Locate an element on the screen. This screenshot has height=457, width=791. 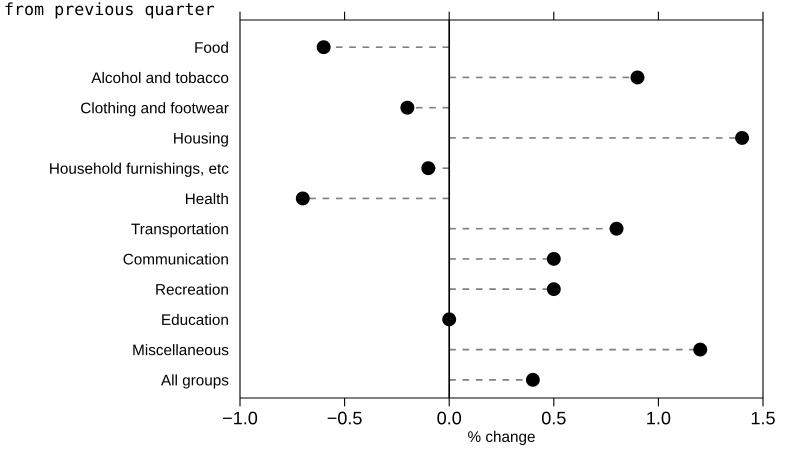
x-tick-label: 1.0 is located at coordinates (658, 418).